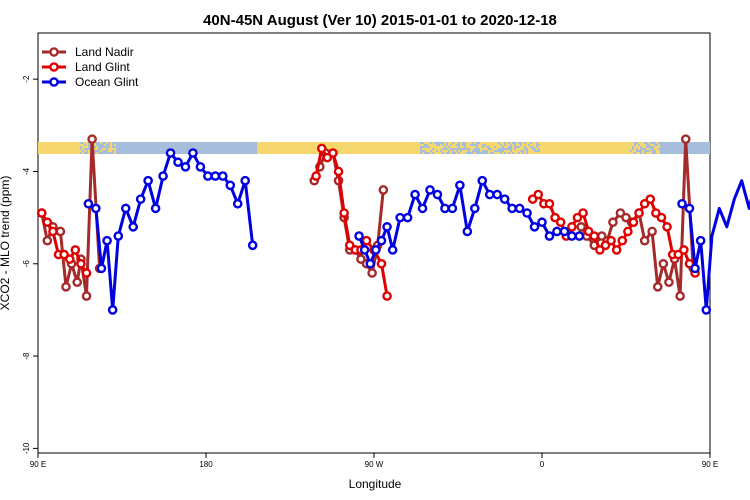 This screenshot has height=500, width=750. What do you see at coordinates (30, 264) in the screenshot?
I see `y-axis: -2 -4 -6 -8 -10` at bounding box center [30, 264].